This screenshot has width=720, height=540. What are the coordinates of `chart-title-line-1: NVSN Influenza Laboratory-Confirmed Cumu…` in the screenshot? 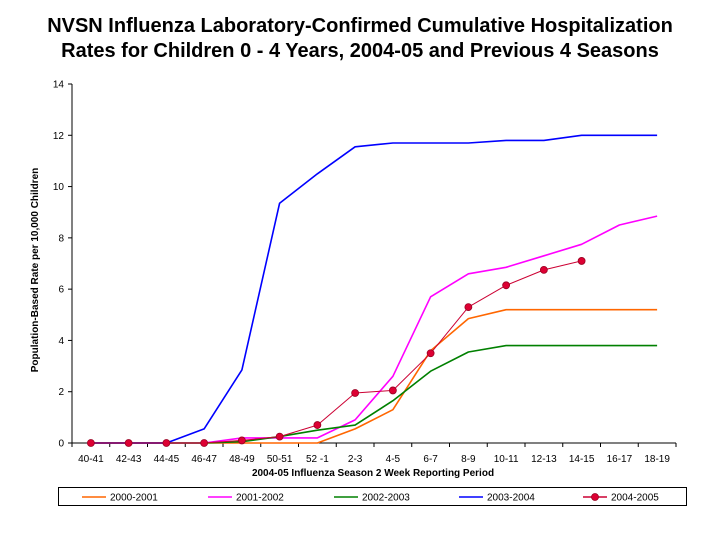 It's located at (360, 26).